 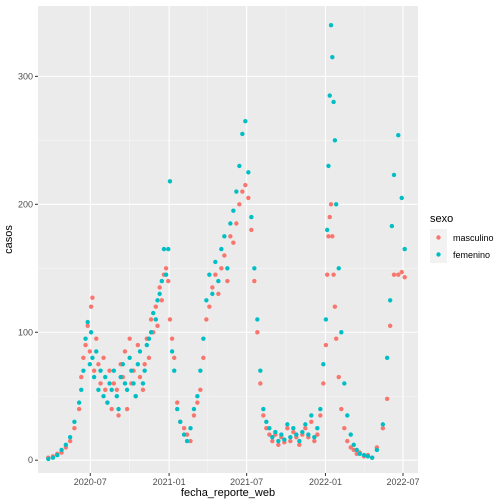 I want to click on y-tick-label: 200, so click(x=25, y=204).